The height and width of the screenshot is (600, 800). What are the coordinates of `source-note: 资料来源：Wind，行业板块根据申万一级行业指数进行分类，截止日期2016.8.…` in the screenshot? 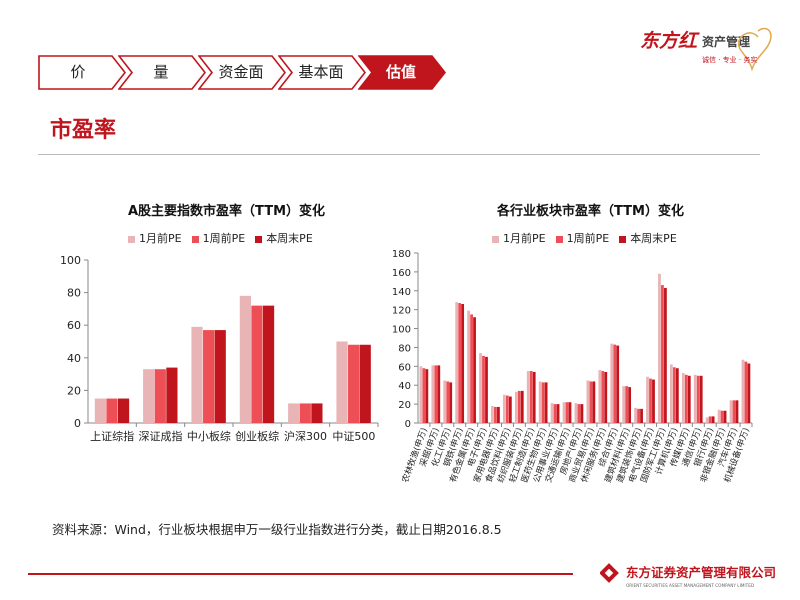 It's located at (277, 529).